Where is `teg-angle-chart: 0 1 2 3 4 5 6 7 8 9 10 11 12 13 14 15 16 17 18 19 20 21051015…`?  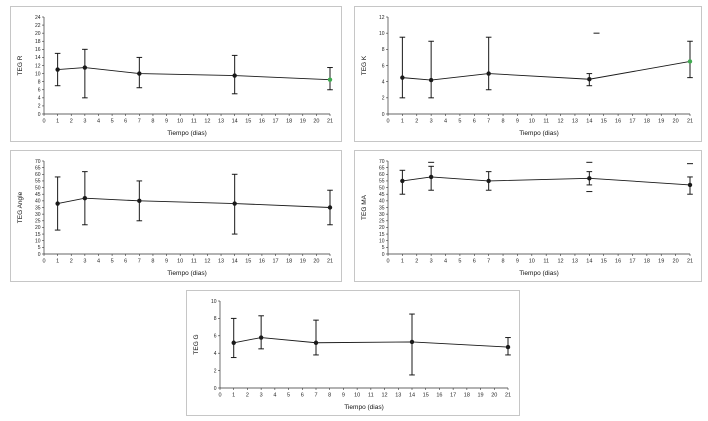 teg-angle-chart: 0 1 2 3 4 5 6 7 8 9 10 11 12 13 14 15 16 17 18 19 20 21051015… is located at coordinates (175, 218).